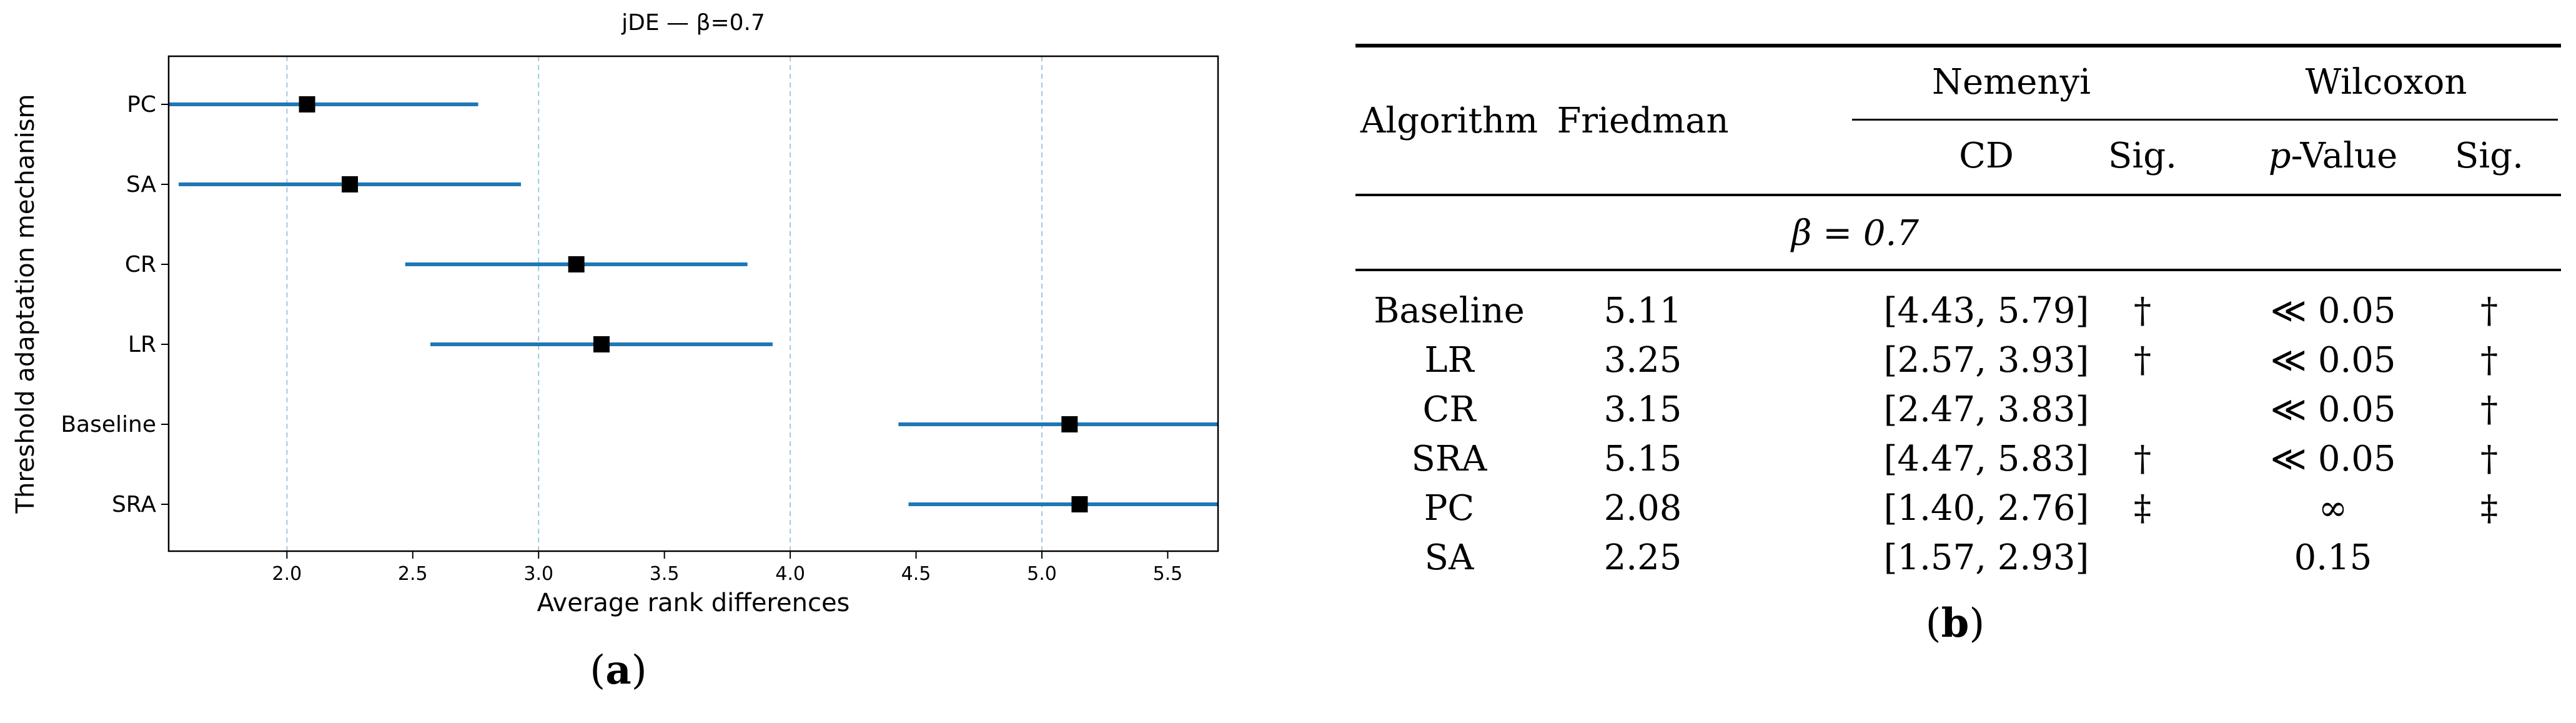  What do you see at coordinates (1855, 234) in the screenshot?
I see `section-beta: β = 0.7` at bounding box center [1855, 234].